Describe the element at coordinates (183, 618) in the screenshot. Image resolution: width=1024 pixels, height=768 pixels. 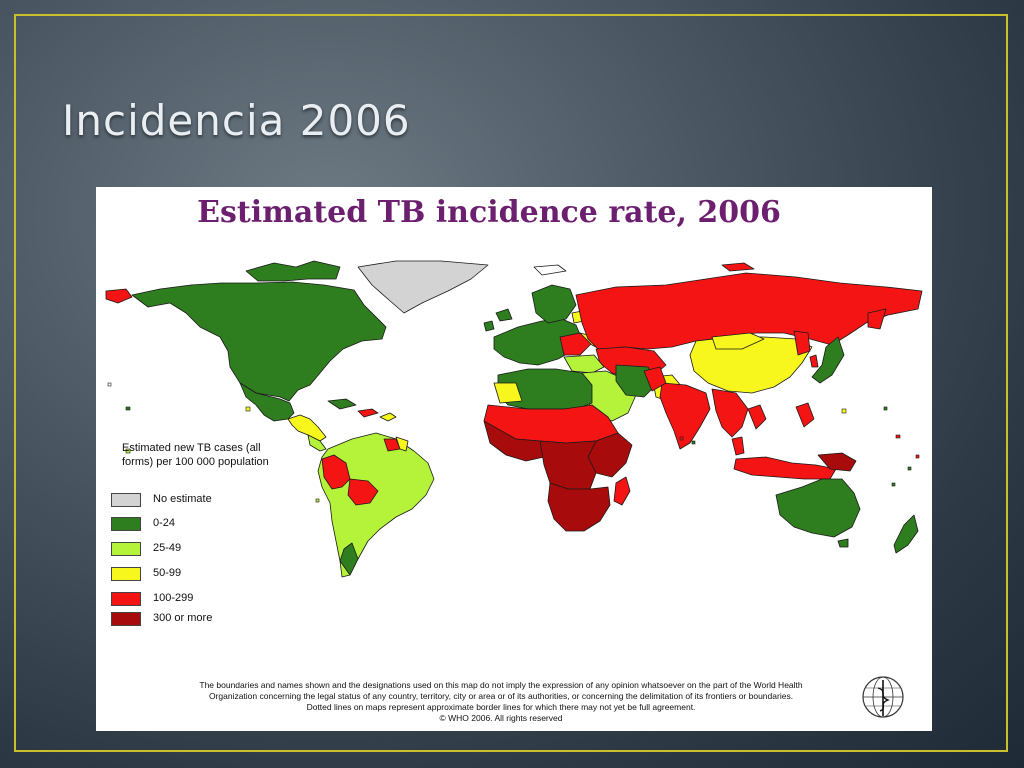
I see `legend-label: 300 or more` at that location.